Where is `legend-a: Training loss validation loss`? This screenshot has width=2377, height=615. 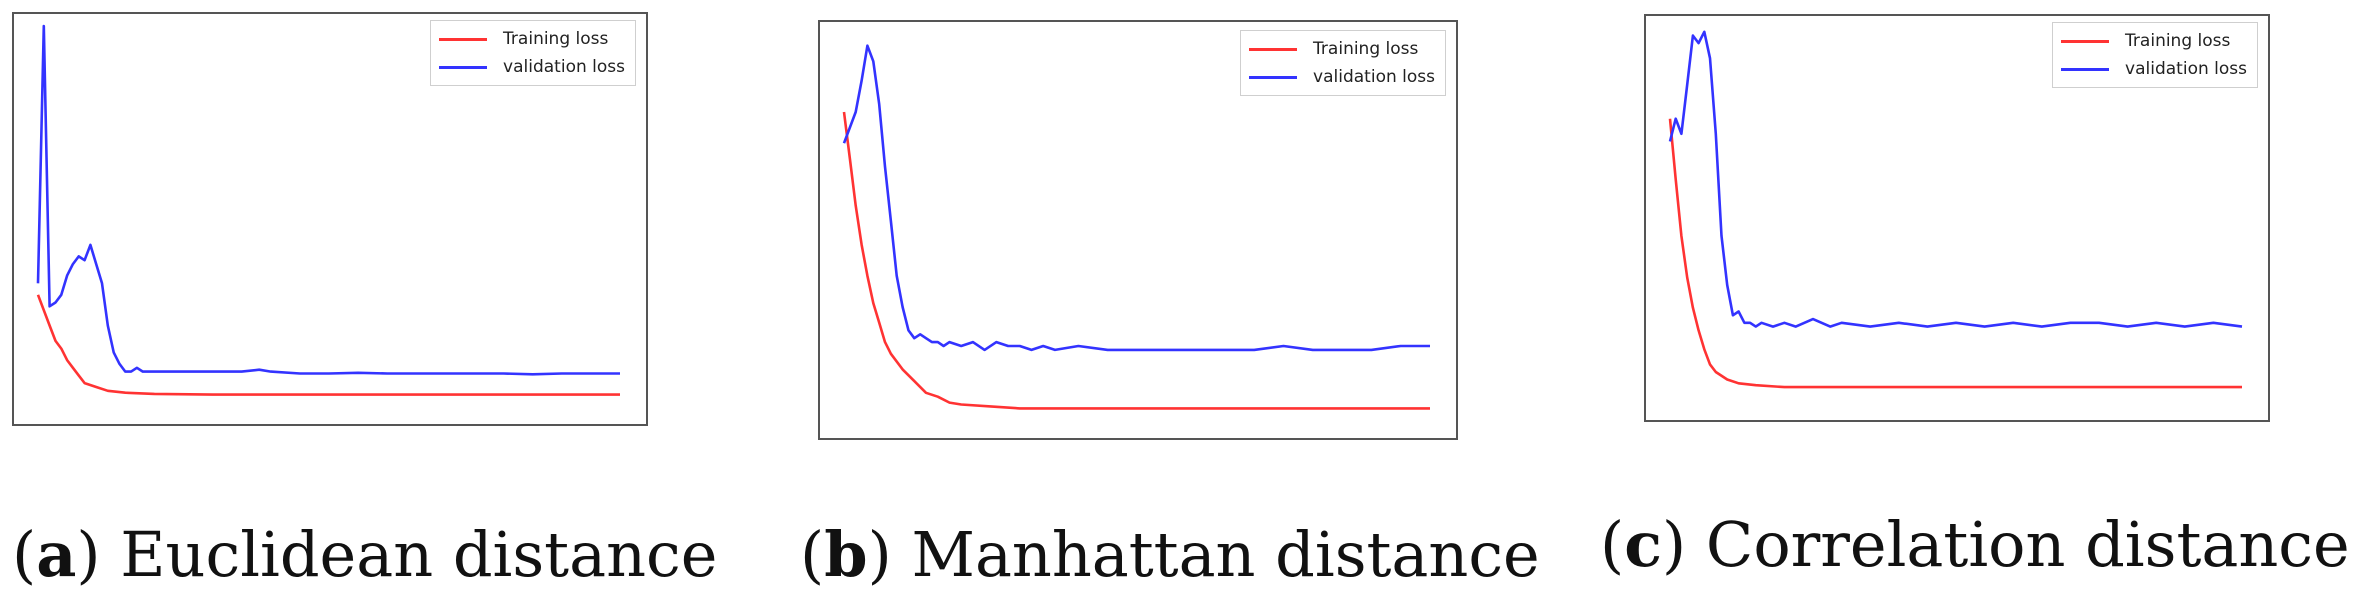
legend-a: Training loss validation loss is located at coordinates (533, 53).